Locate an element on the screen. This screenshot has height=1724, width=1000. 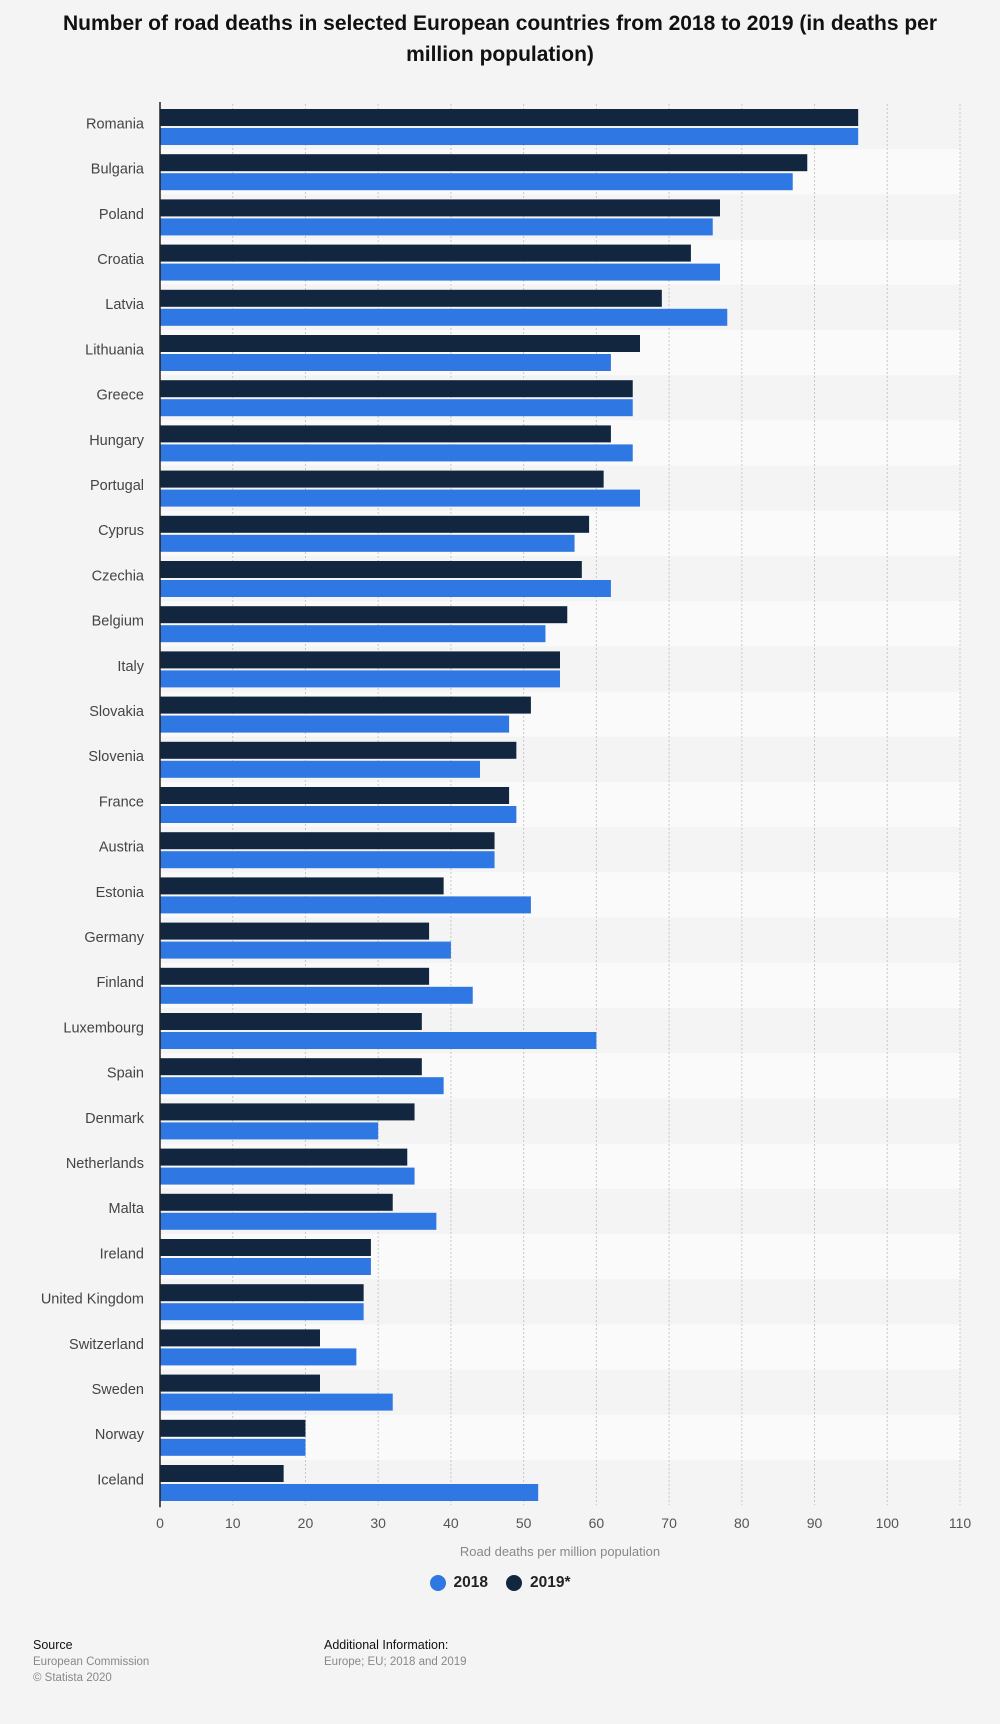
bar-2019-finland is located at coordinates (295, 976).